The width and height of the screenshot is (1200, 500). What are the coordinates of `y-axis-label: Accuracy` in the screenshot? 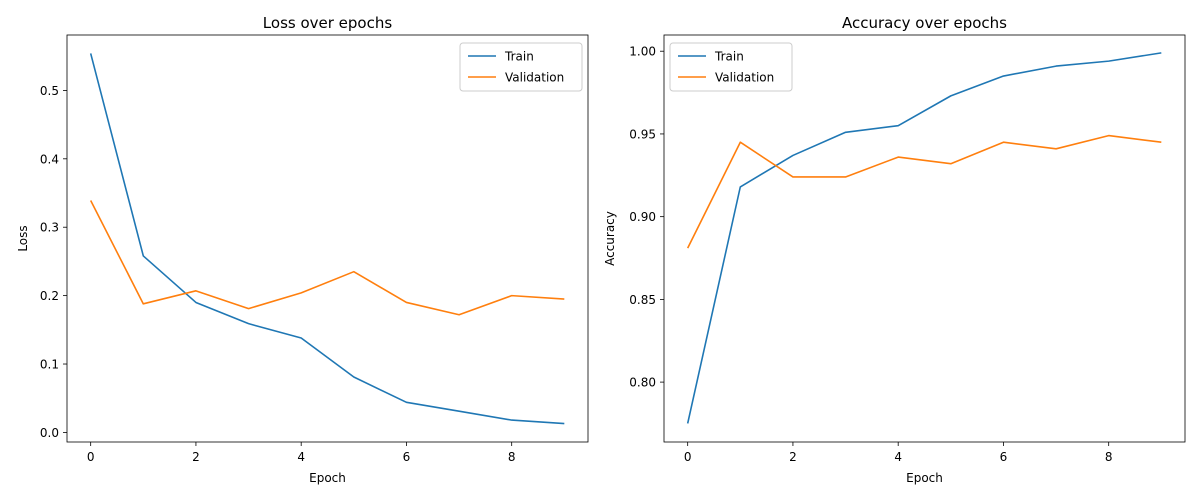 It's located at (610, 238).